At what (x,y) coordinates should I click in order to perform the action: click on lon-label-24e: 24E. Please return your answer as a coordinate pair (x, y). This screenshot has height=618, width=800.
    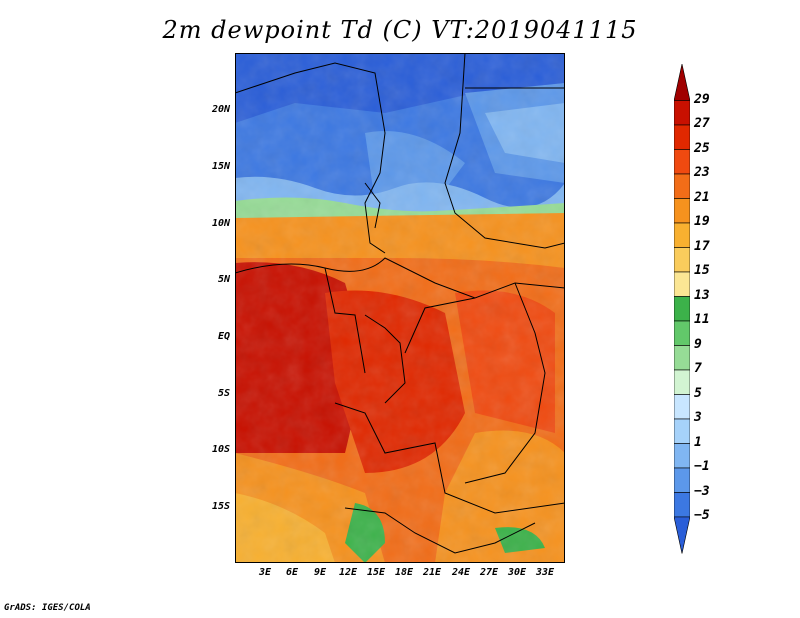
    Looking at the image, I should click on (461, 572).